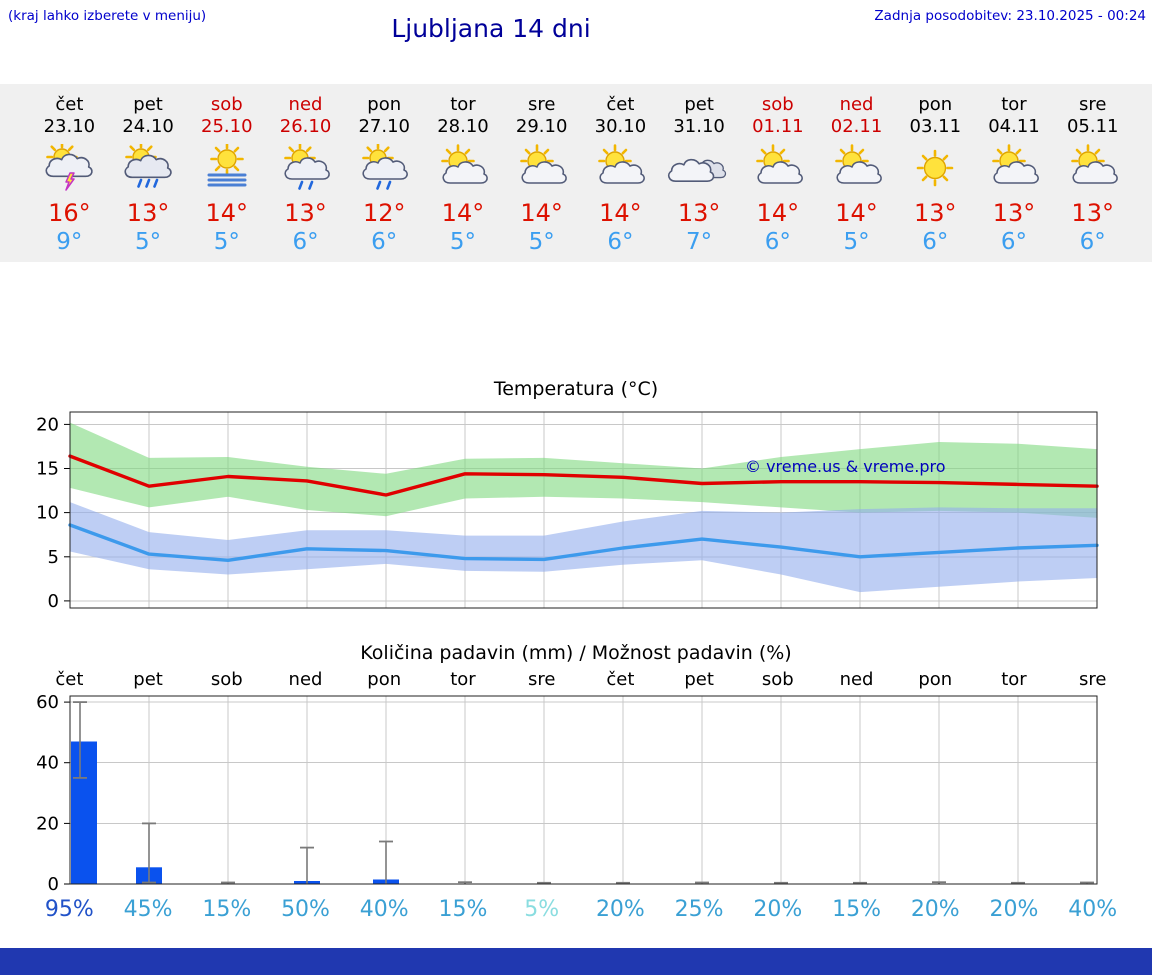 The width and height of the screenshot is (1152, 975). I want to click on day-date: 23.10, so click(69, 126).